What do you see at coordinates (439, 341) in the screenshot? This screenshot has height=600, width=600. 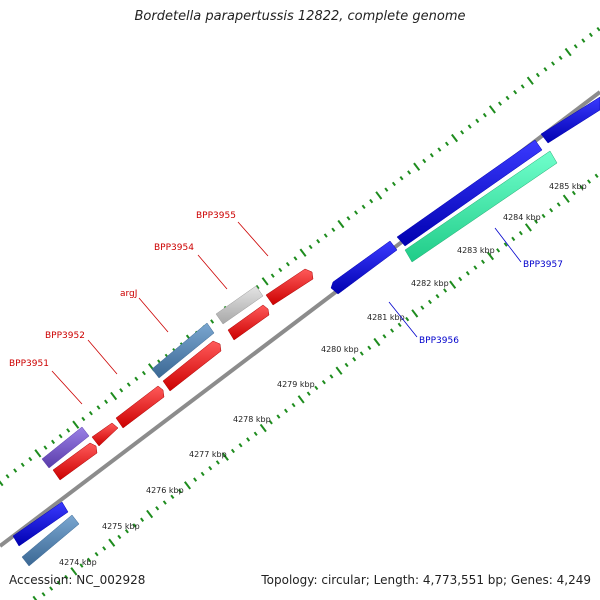 I see `gene-label-bpp3956: BPP3956` at bounding box center [439, 341].